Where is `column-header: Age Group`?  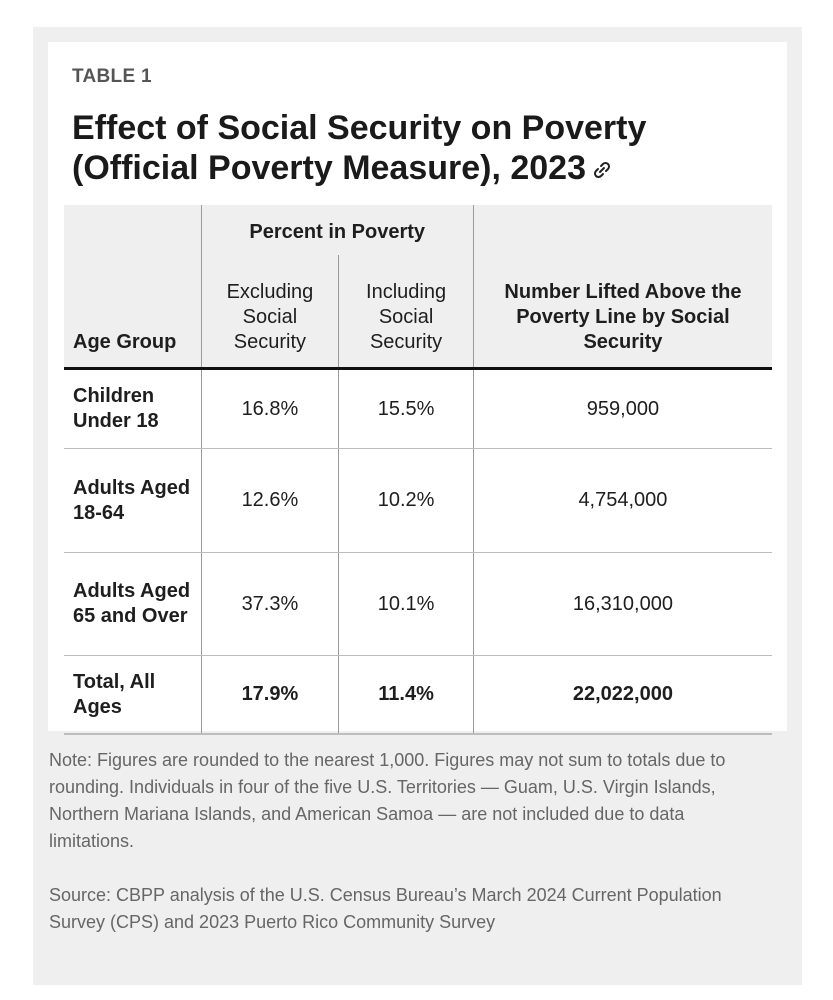
column-header: Age Group is located at coordinates (133, 312).